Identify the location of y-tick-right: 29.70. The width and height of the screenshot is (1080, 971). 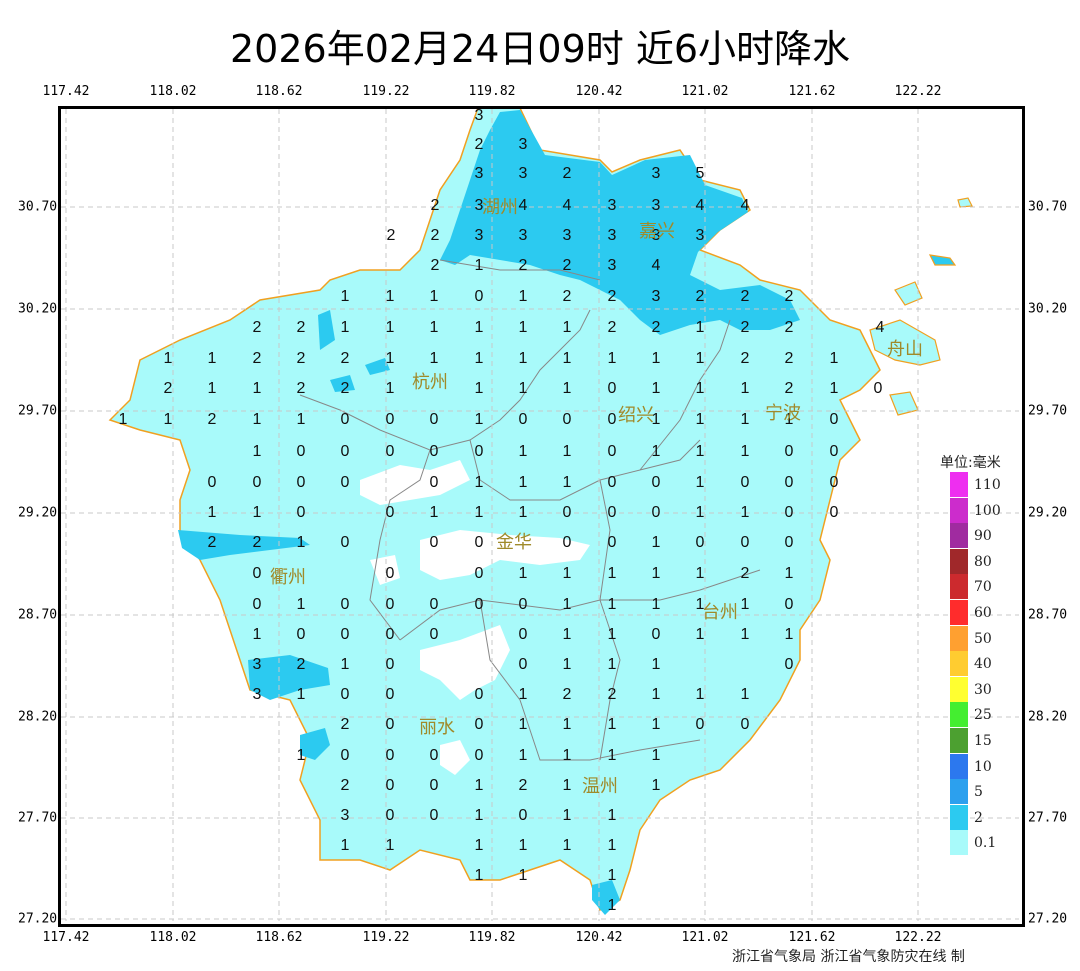
(1048, 411).